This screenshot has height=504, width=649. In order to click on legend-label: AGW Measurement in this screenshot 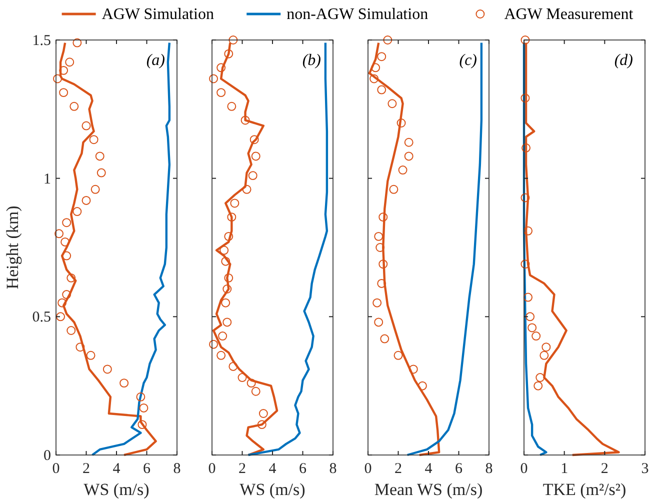, I will do `click(569, 14)`.